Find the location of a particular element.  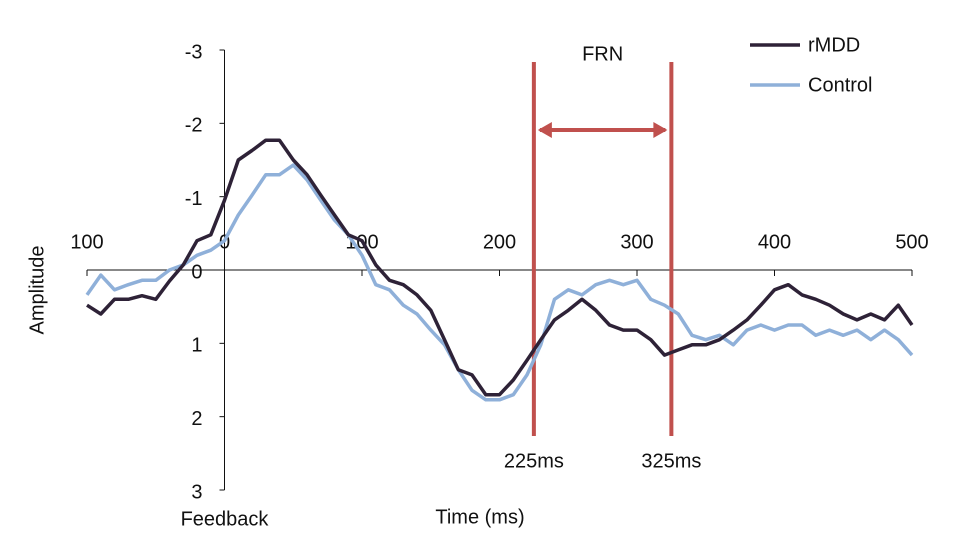

legend-label: rMDD is located at coordinates (834, 45).